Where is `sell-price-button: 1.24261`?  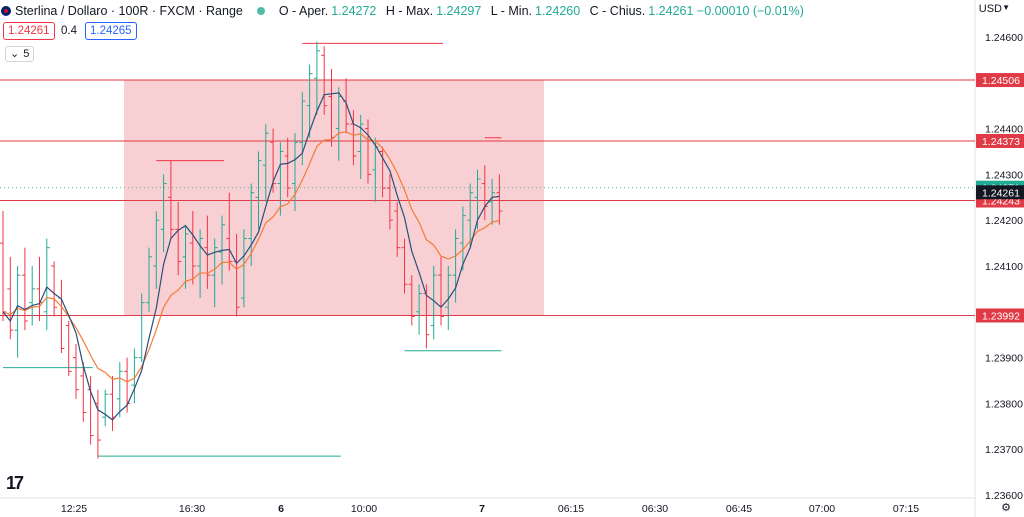
sell-price-button: 1.24261 is located at coordinates (29, 31).